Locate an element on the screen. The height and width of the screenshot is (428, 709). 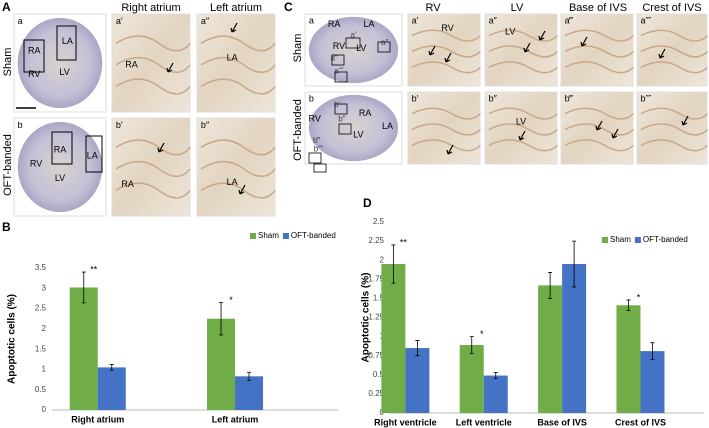
x-tick-label: Left ventricle is located at coordinates (484, 422).